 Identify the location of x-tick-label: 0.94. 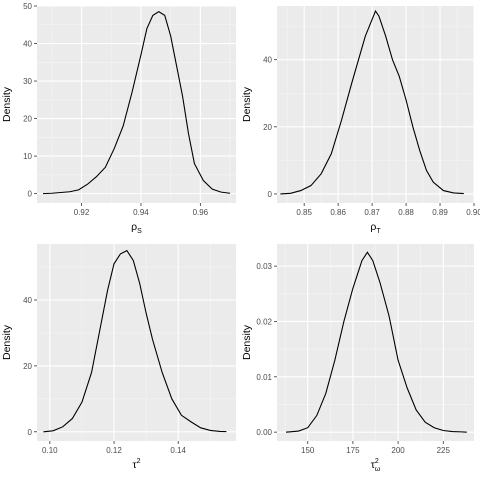
(141, 212).